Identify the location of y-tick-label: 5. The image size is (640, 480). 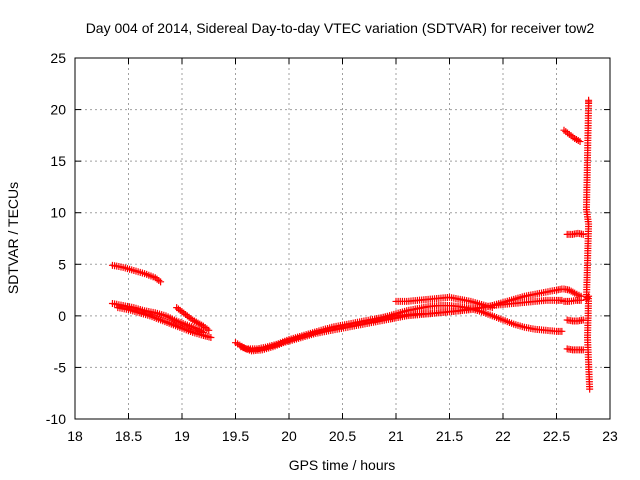
(62, 264).